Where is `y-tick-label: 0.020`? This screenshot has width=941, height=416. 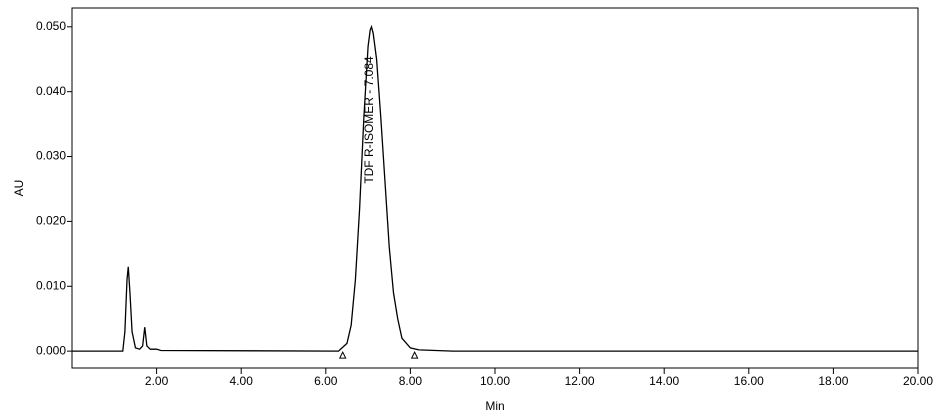
y-tick-label: 0.020 is located at coordinates (51, 221).